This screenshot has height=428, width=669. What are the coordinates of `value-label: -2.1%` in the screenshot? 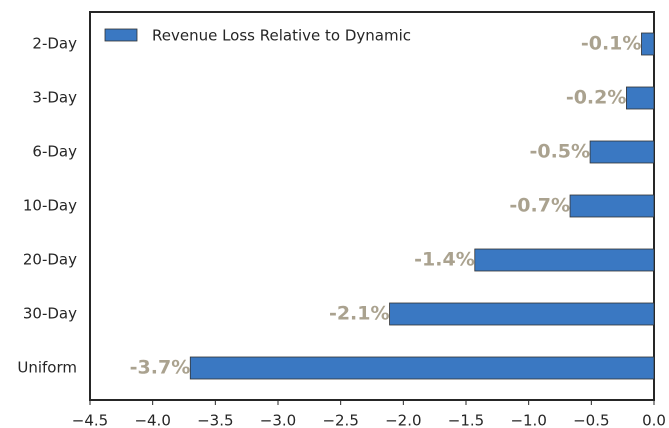 It's located at (359, 314).